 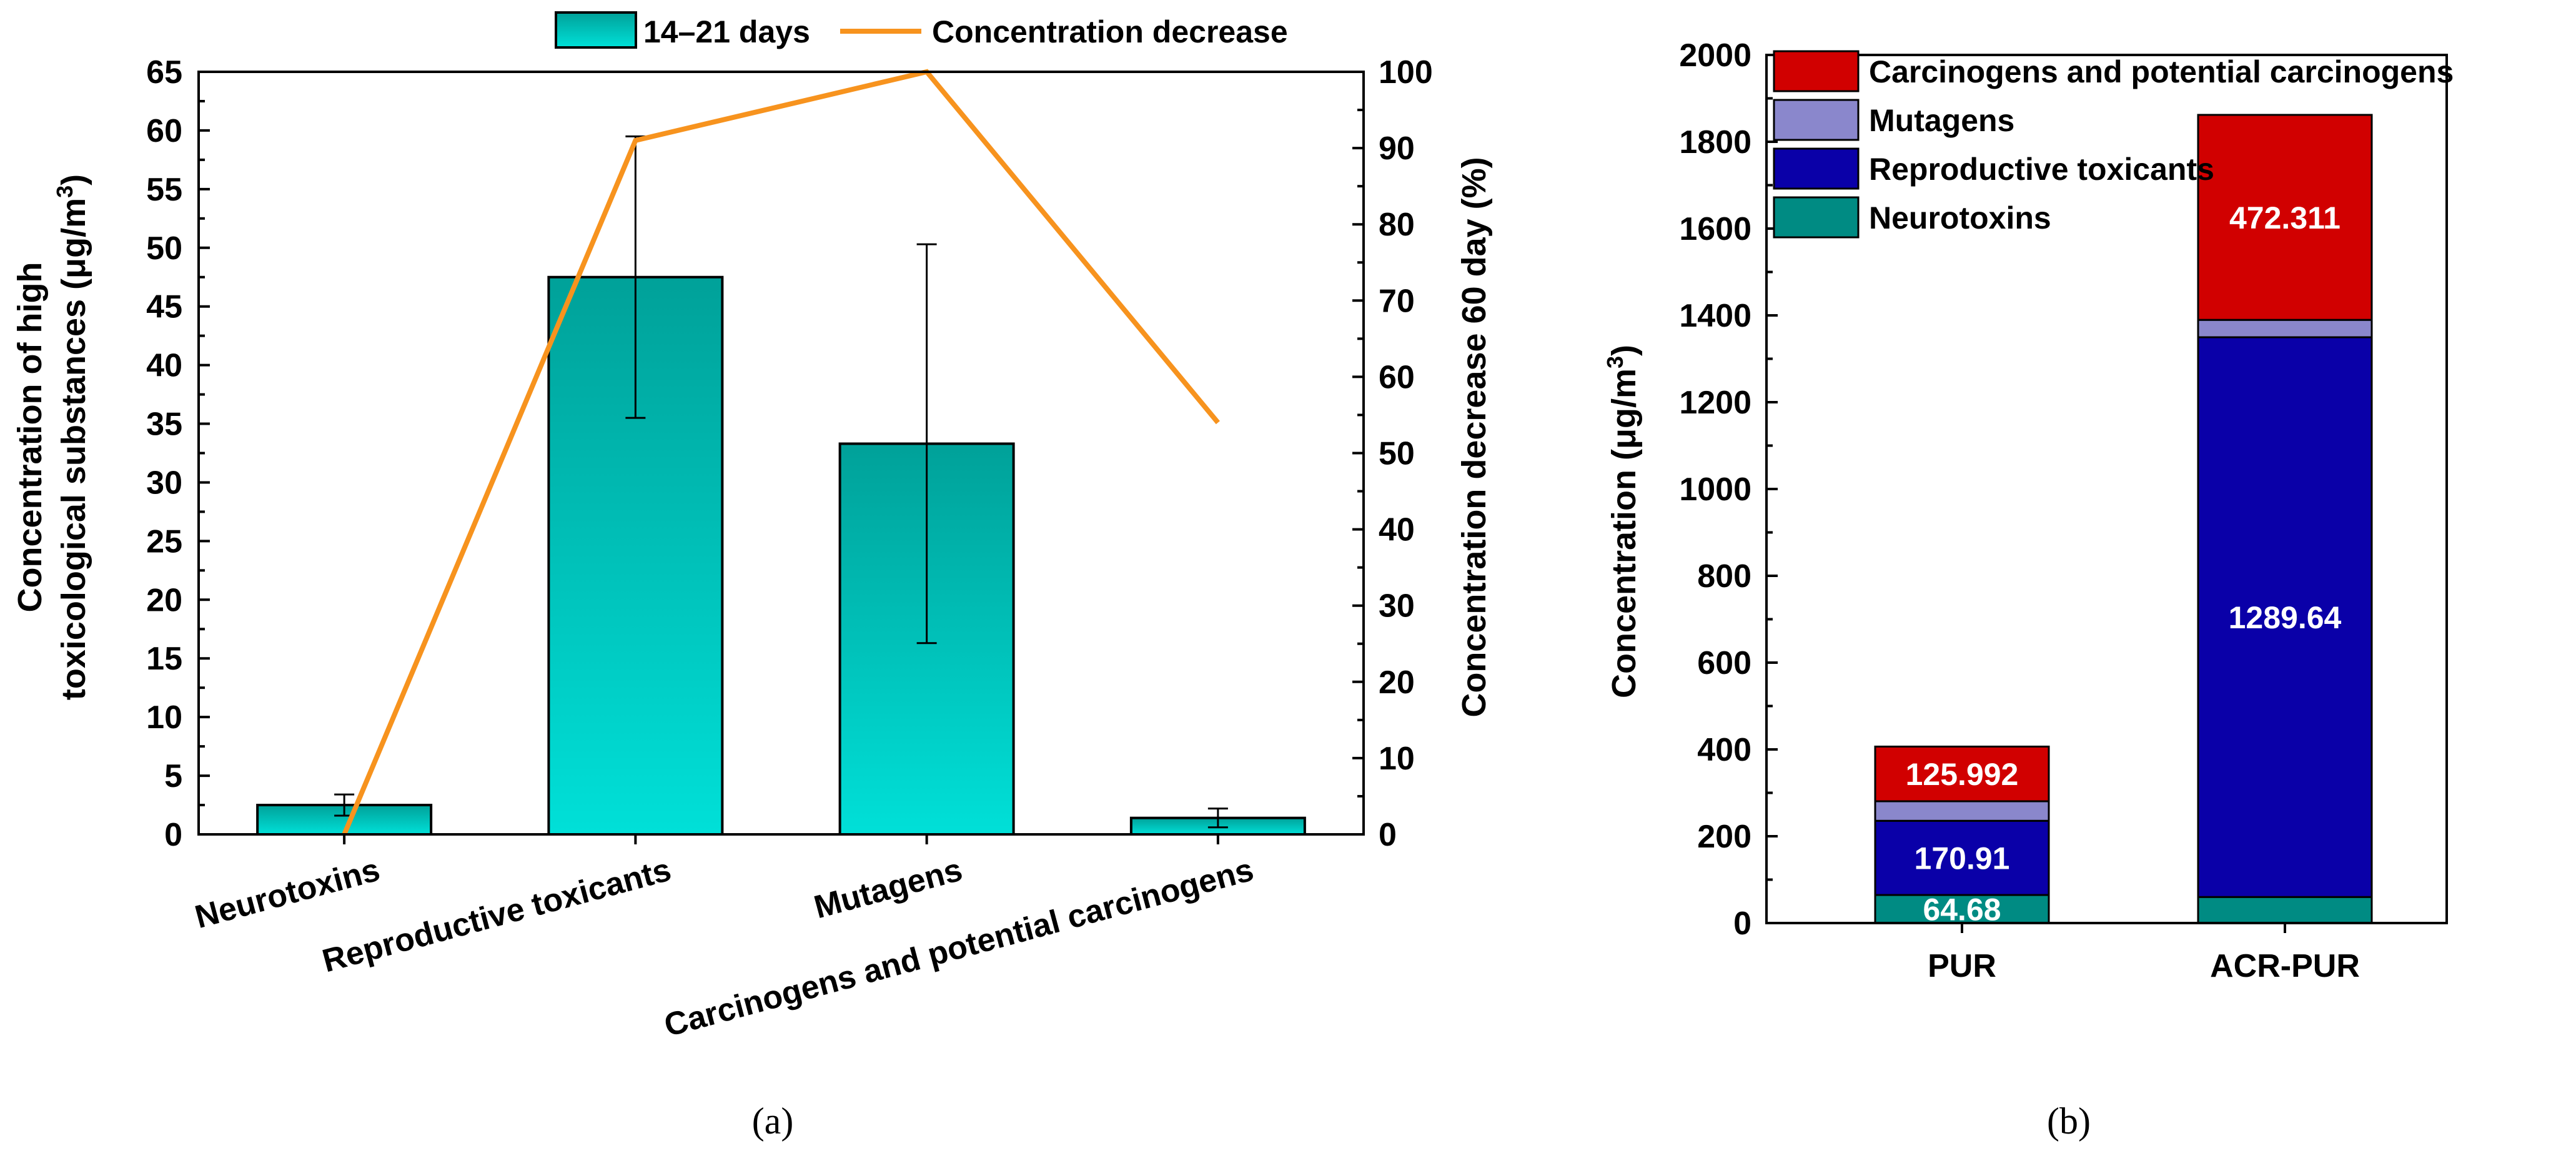 I want to click on segment-pur-reproductive-toxicants, so click(x=1962, y=857).